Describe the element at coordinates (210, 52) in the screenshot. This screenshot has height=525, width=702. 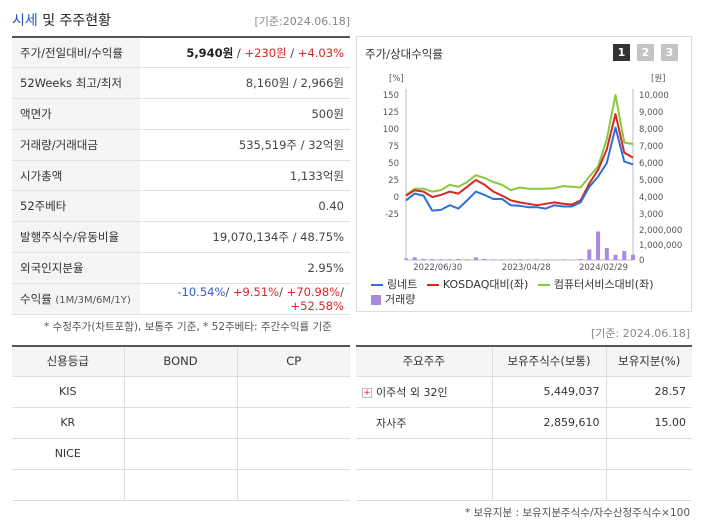
I see `current-price: 5,940원` at that location.